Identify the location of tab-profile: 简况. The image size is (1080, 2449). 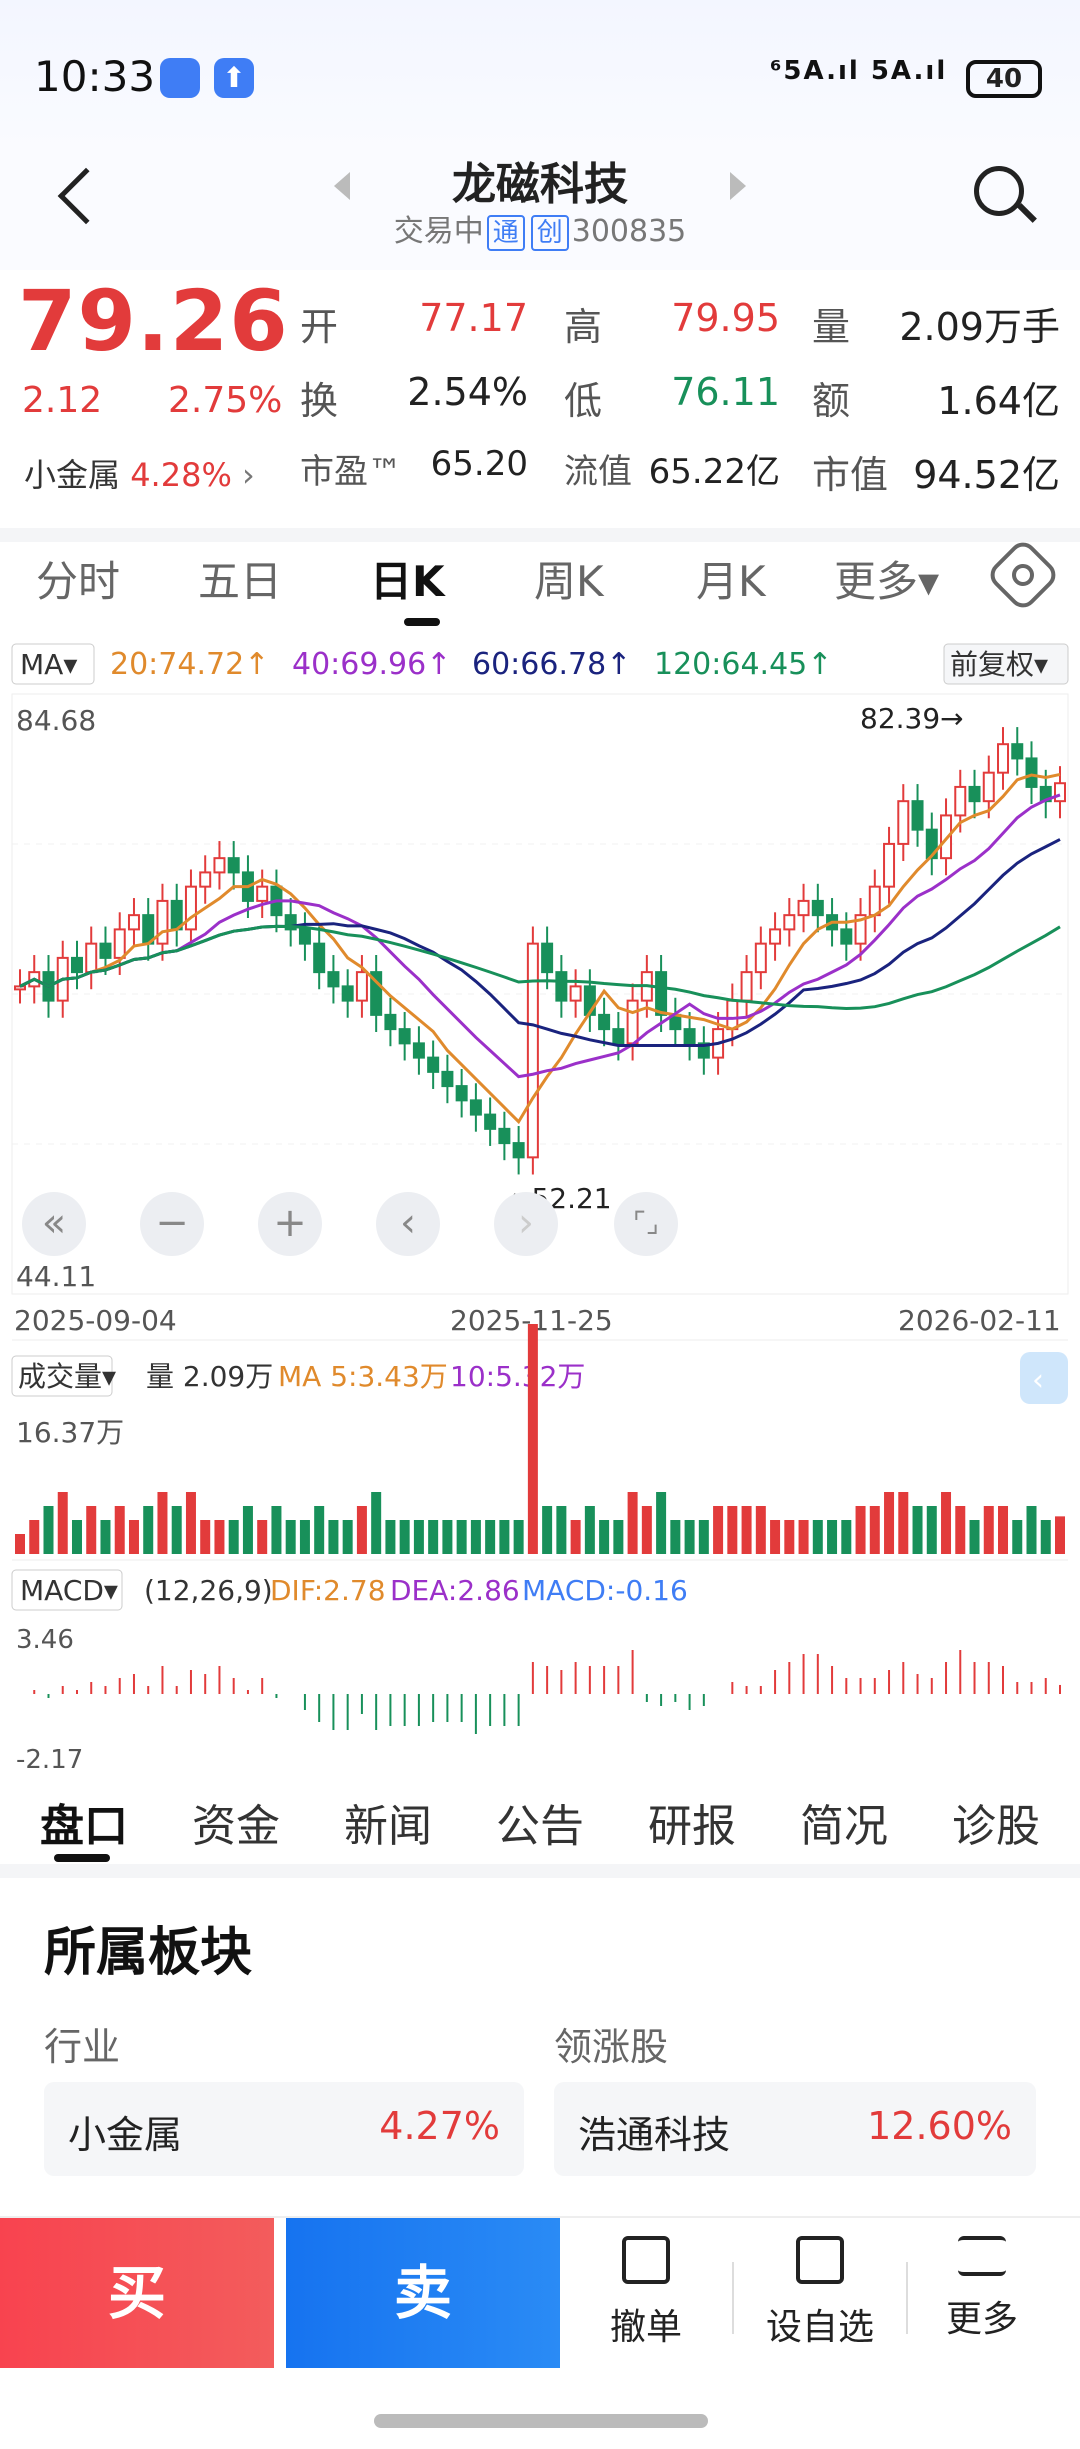
(844, 1826).